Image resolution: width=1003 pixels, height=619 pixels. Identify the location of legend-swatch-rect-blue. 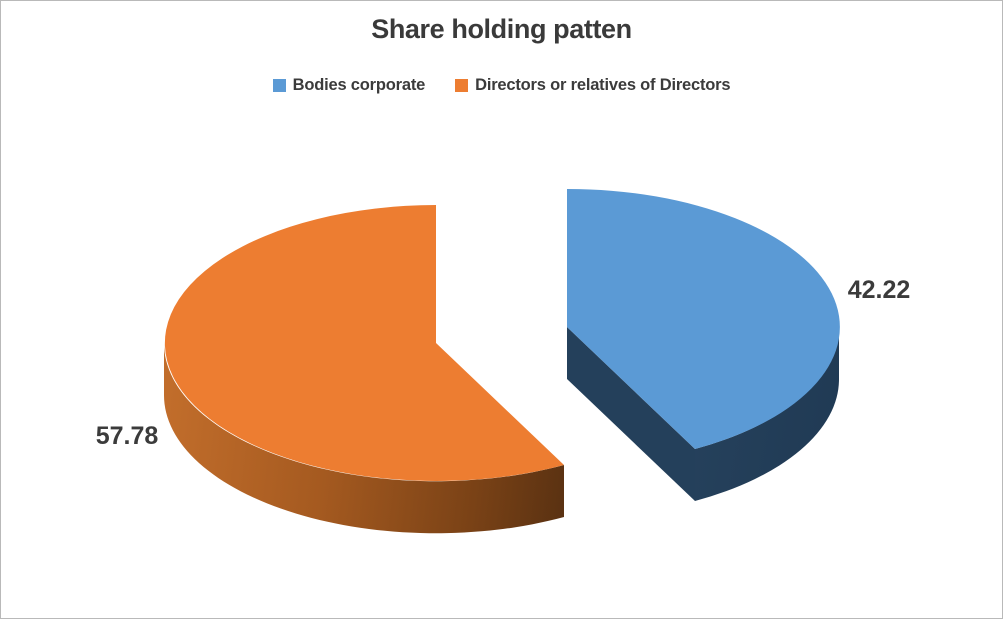
(279, 85).